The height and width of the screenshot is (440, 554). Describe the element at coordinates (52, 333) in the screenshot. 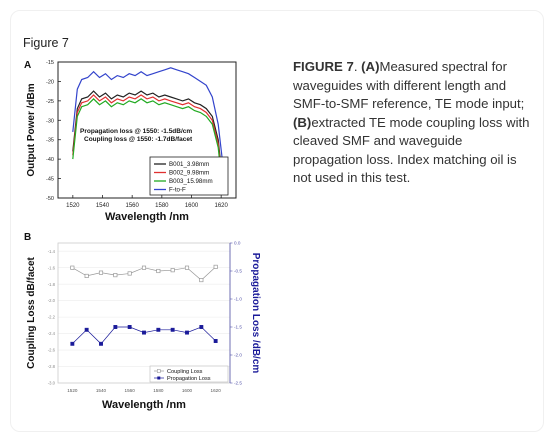

I see `panel-b-left-tick-label: -2.4` at that location.